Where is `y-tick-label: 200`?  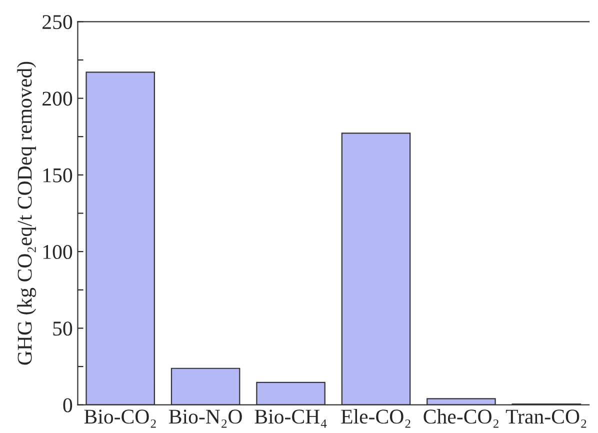 y-tick-label: 200 is located at coordinates (57, 99).